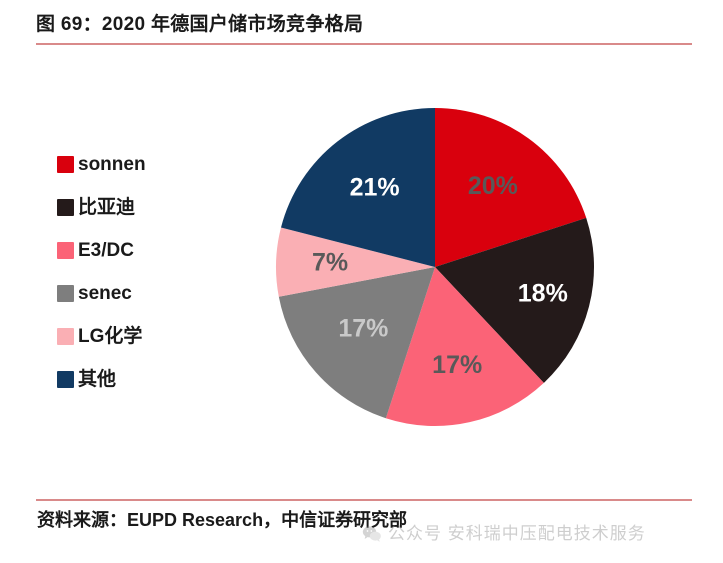 The width and height of the screenshot is (723, 563). I want to click on footer-divider, so click(364, 500).